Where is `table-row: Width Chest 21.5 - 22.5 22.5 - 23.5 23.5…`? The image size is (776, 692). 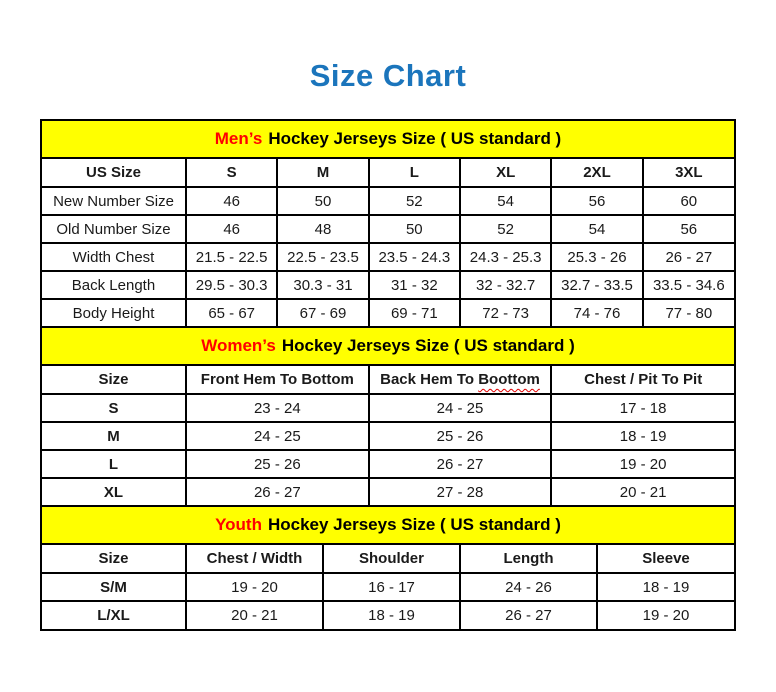 table-row: Width Chest 21.5 - 22.5 22.5 - 23.5 23.5… is located at coordinates (388, 257).